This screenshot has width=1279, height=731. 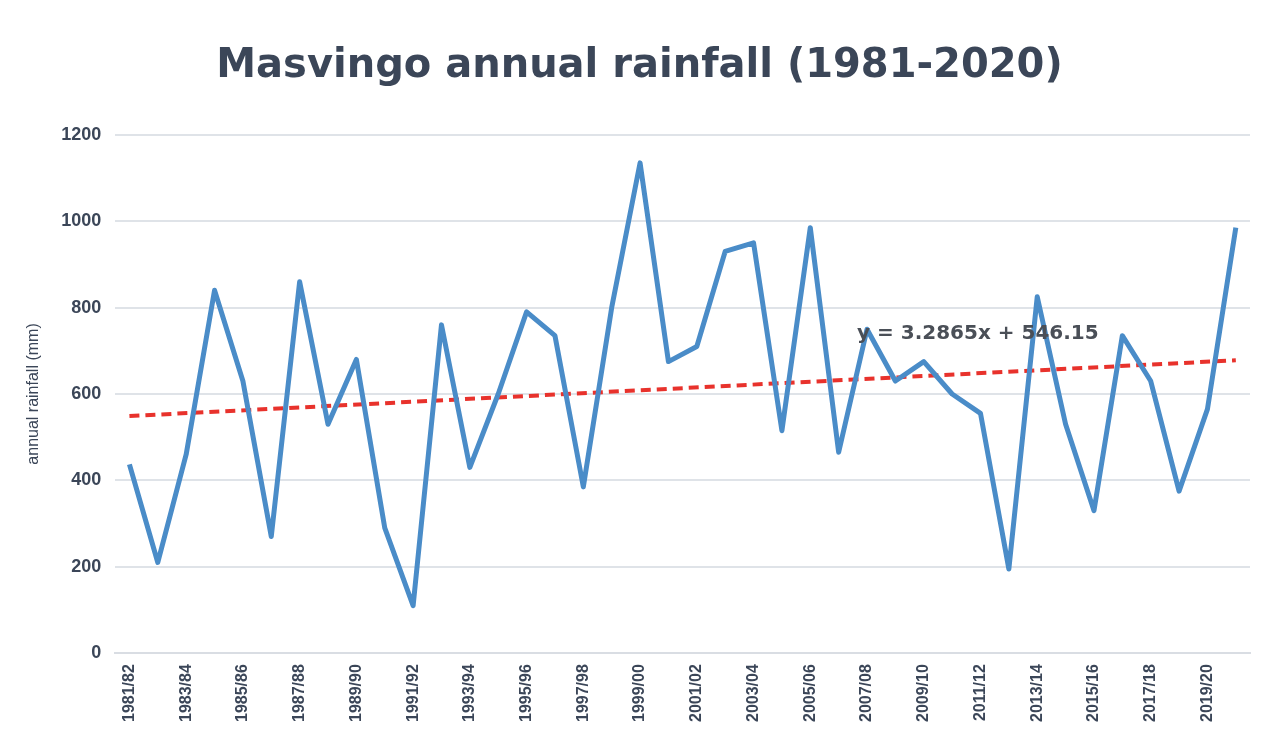 What do you see at coordinates (639, 693) in the screenshot?
I see `x-tick-label: 1999/00` at bounding box center [639, 693].